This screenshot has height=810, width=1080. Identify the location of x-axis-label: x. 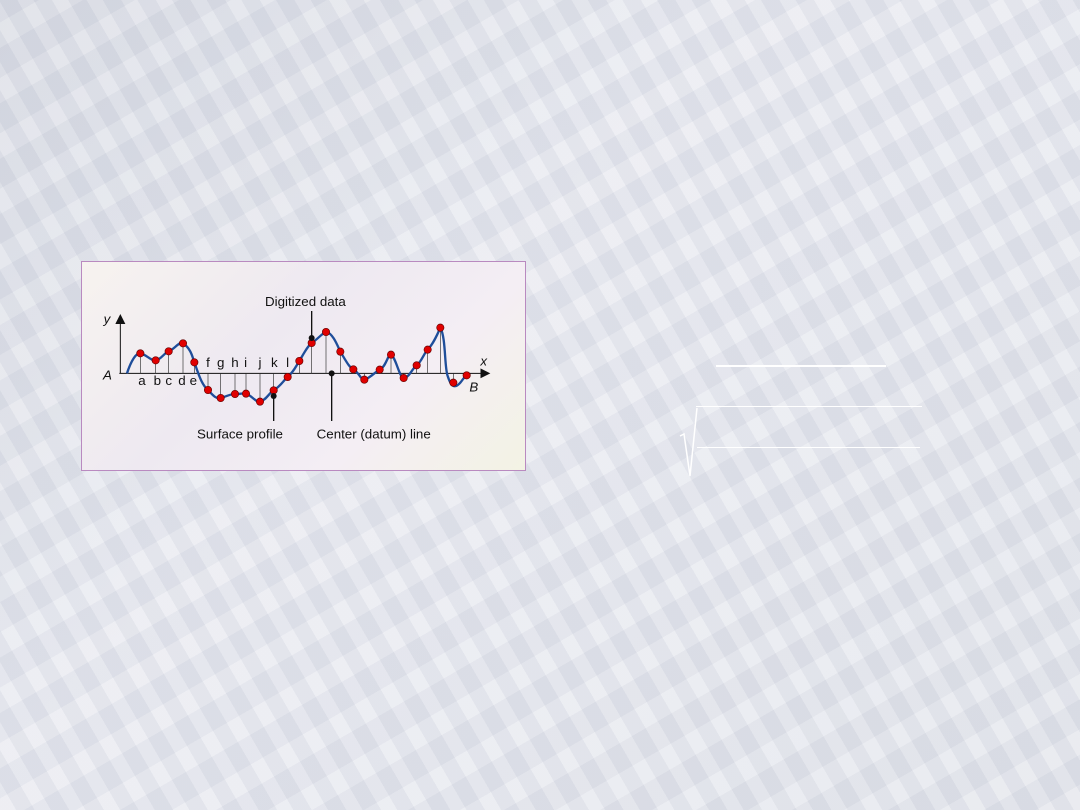
(483, 360).